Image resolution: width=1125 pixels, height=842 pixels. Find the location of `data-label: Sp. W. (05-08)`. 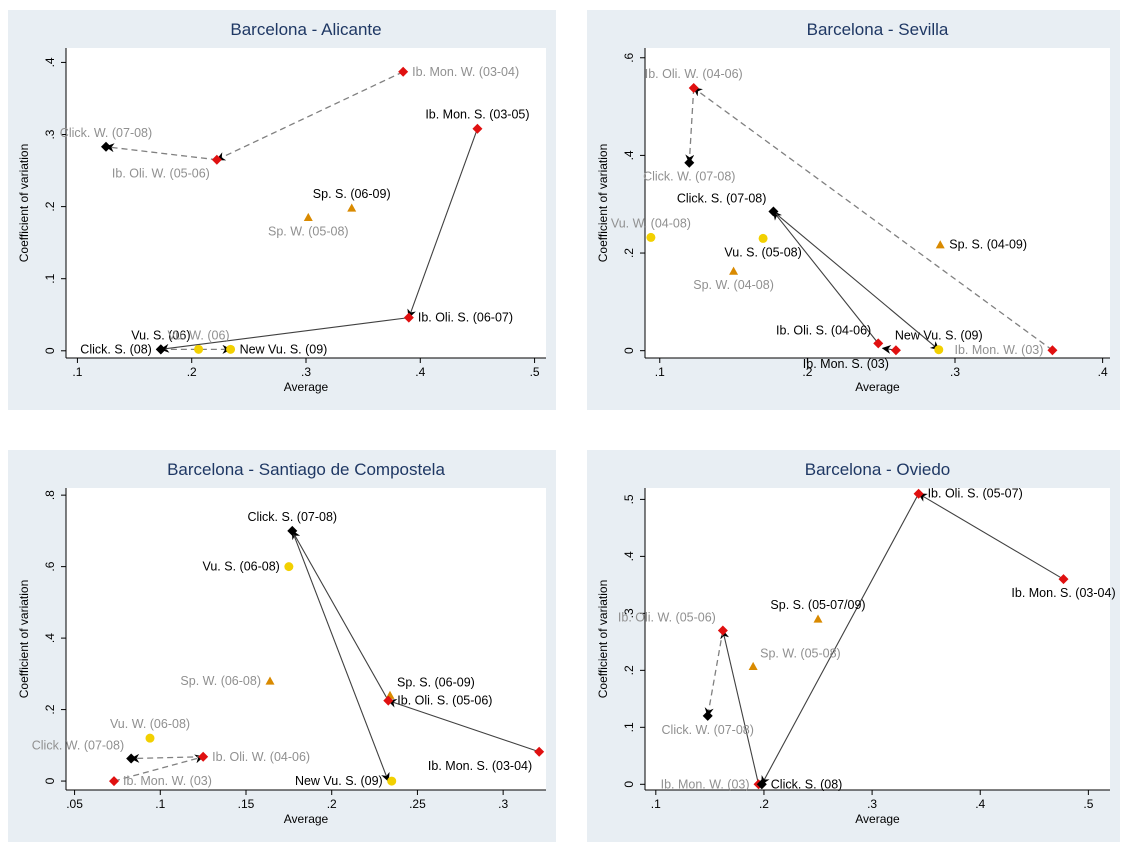

data-label: Sp. W. (05-08) is located at coordinates (800, 653).